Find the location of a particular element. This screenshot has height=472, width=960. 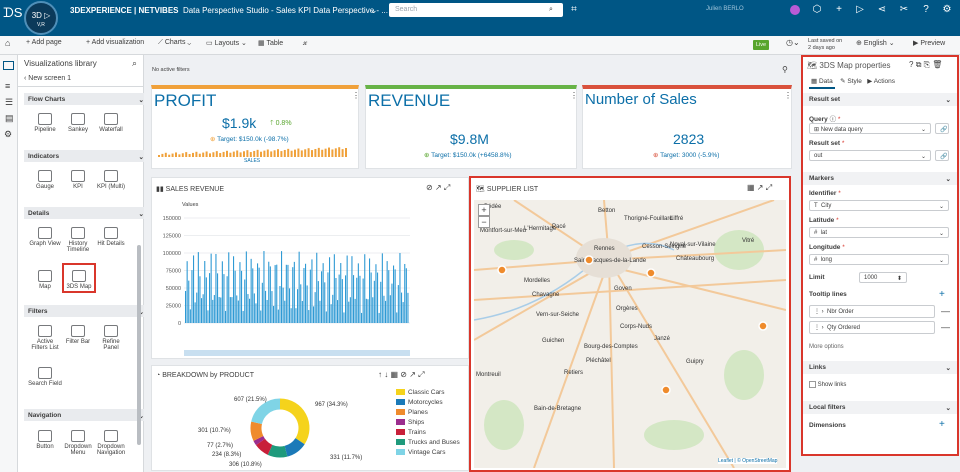

lib-item-map: Map is located at coordinates (45, 280).